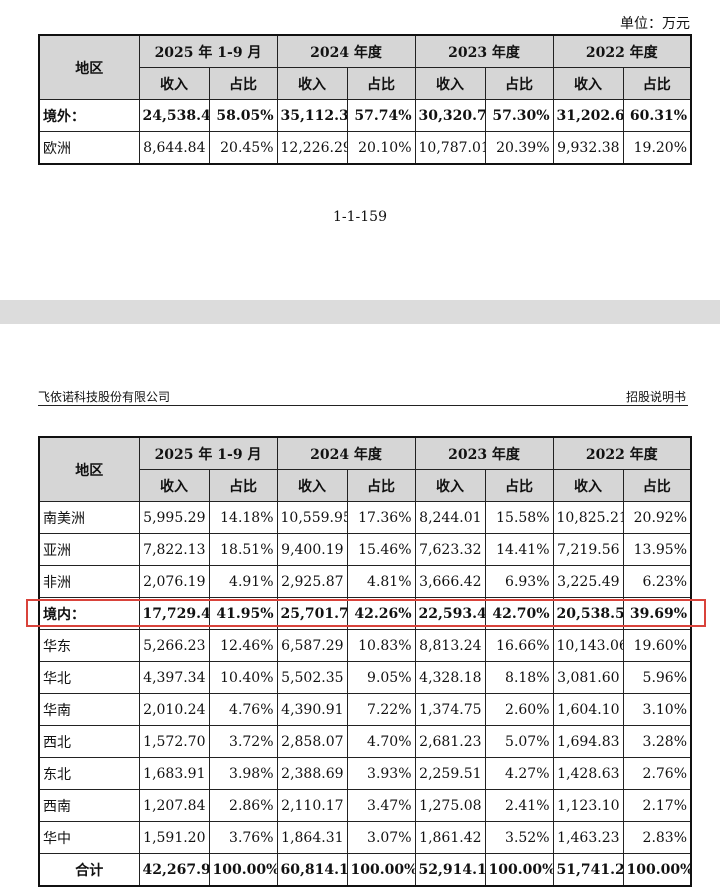 Image resolution: width=720 pixels, height=891 pixels. I want to click on revenue-cell: 1,374.75, so click(450, 709).